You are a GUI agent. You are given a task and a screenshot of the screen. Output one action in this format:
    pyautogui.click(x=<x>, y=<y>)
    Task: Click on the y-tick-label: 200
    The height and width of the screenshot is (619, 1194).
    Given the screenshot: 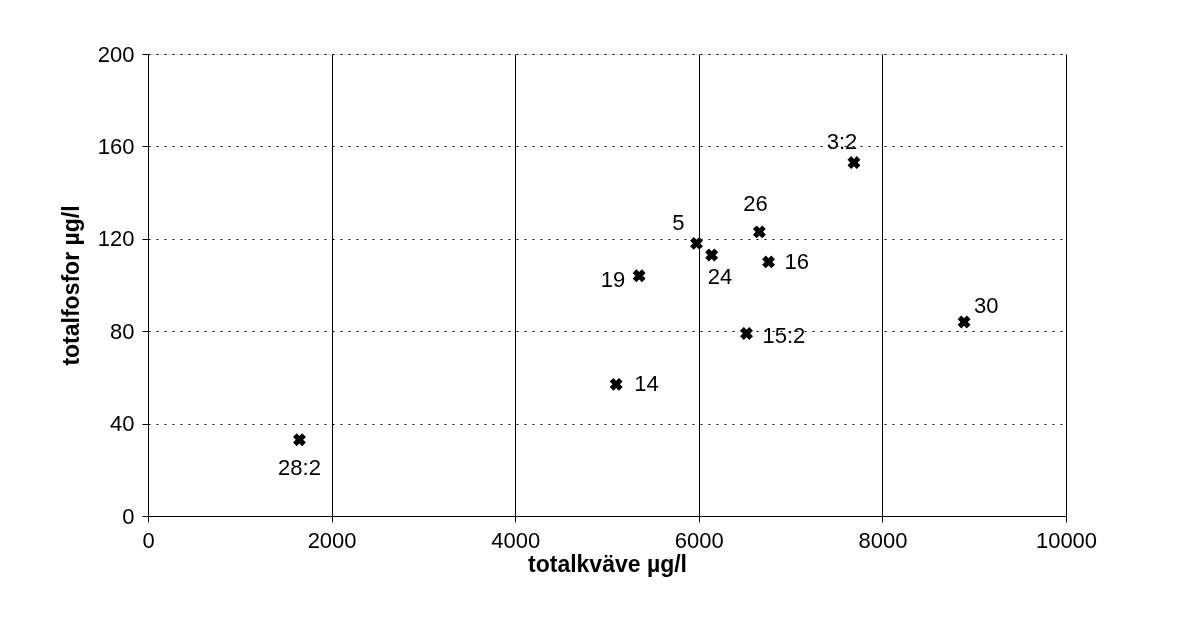 What is the action you would take?
    pyautogui.click(x=116, y=54)
    